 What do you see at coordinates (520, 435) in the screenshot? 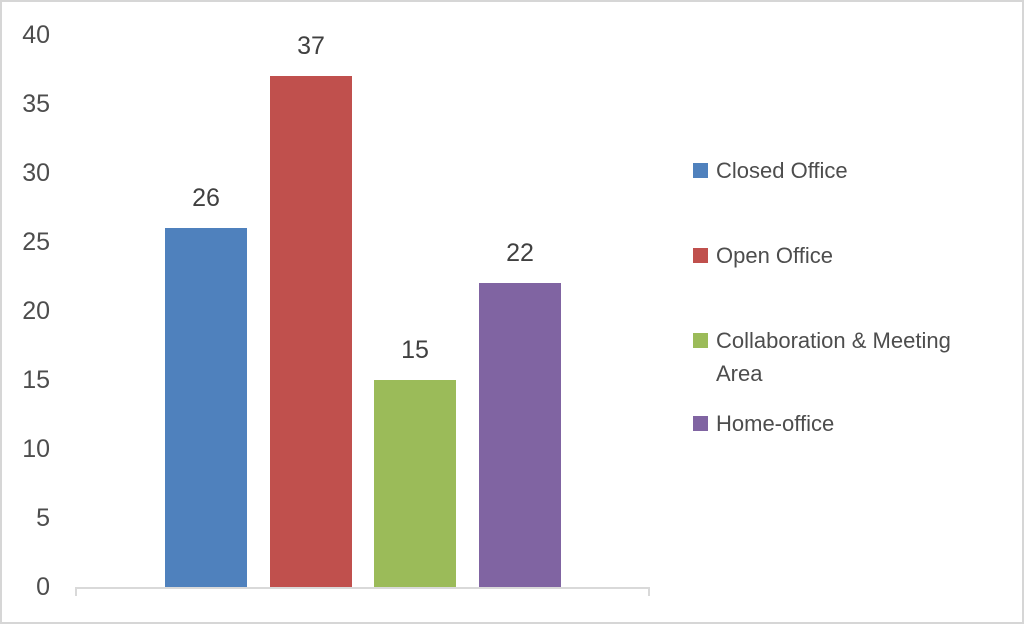
I see `bar-home-office` at bounding box center [520, 435].